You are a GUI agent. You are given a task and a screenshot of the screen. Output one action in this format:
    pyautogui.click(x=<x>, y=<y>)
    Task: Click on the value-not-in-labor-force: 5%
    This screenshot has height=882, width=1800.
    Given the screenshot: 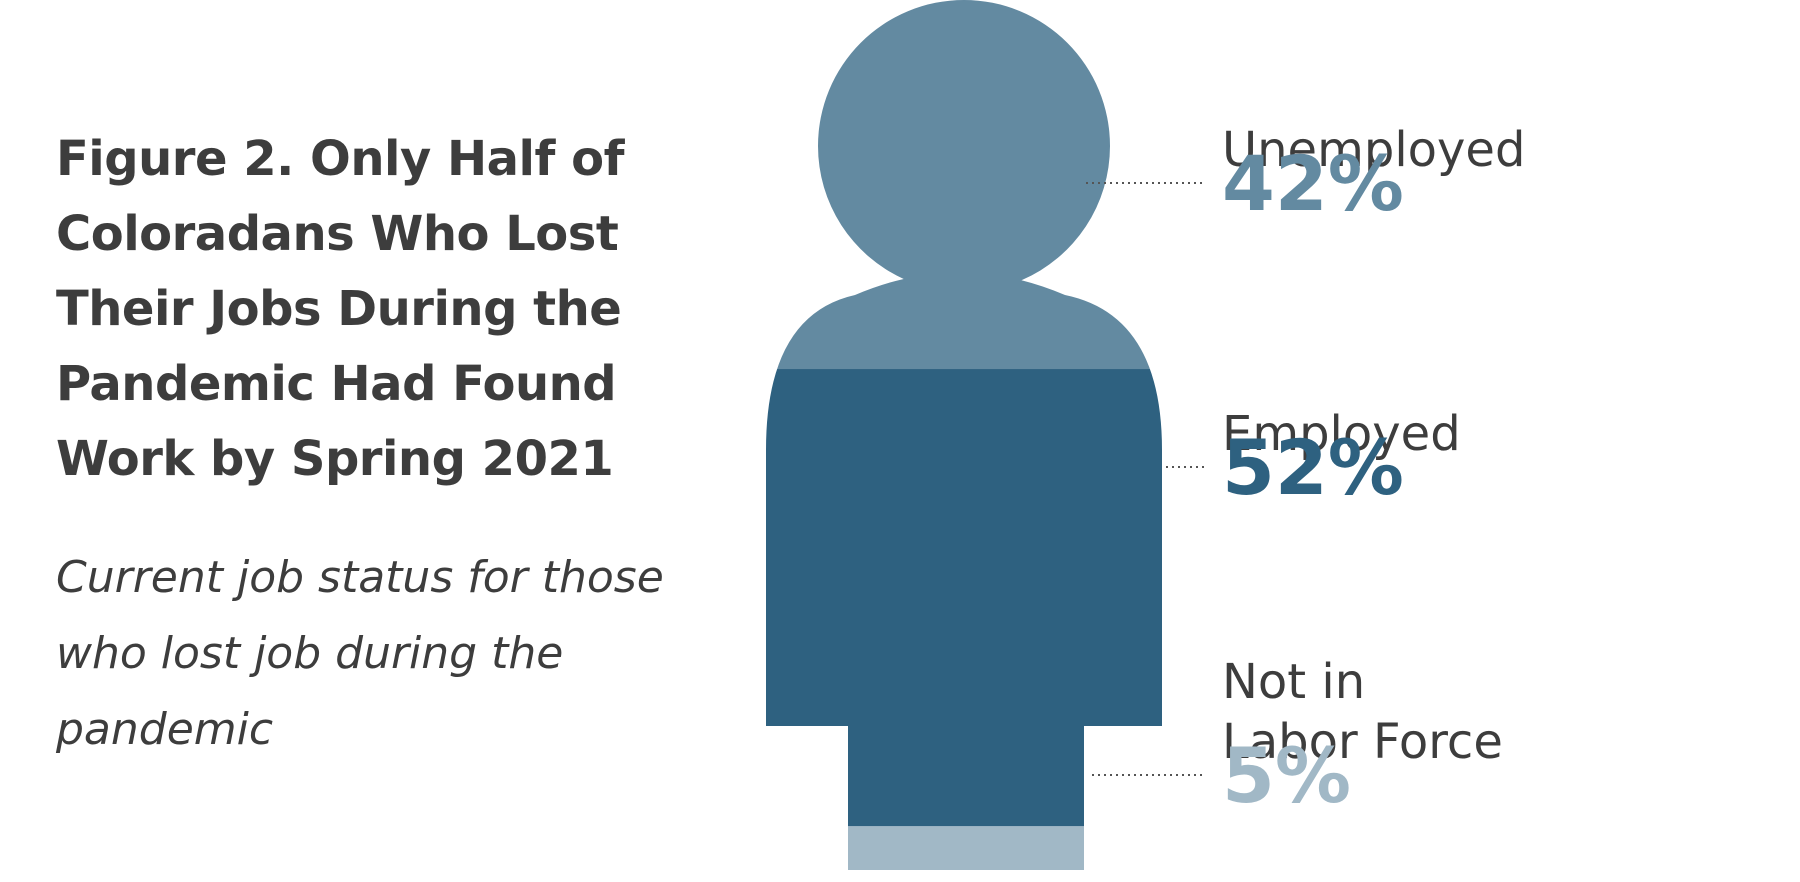 What is the action you would take?
    pyautogui.click(x=1286, y=775)
    